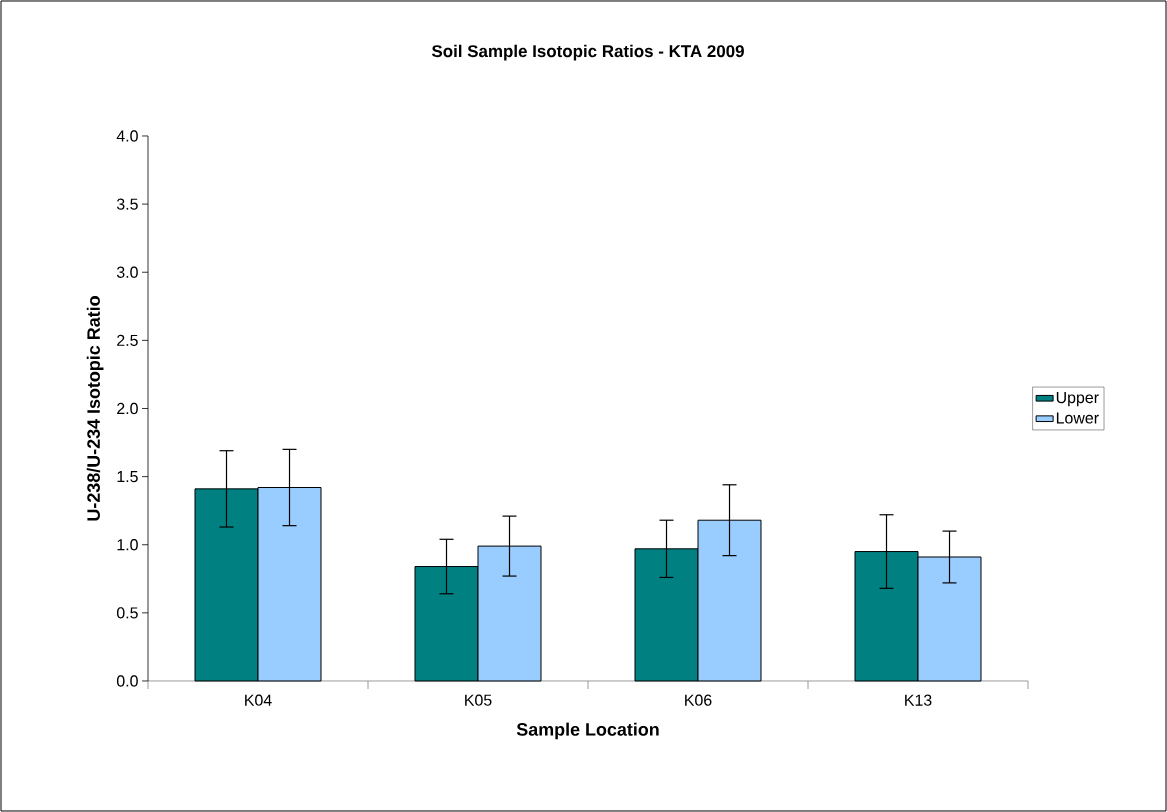  What do you see at coordinates (127, 477) in the screenshot?
I see `y-tick-label: 1.5` at bounding box center [127, 477].